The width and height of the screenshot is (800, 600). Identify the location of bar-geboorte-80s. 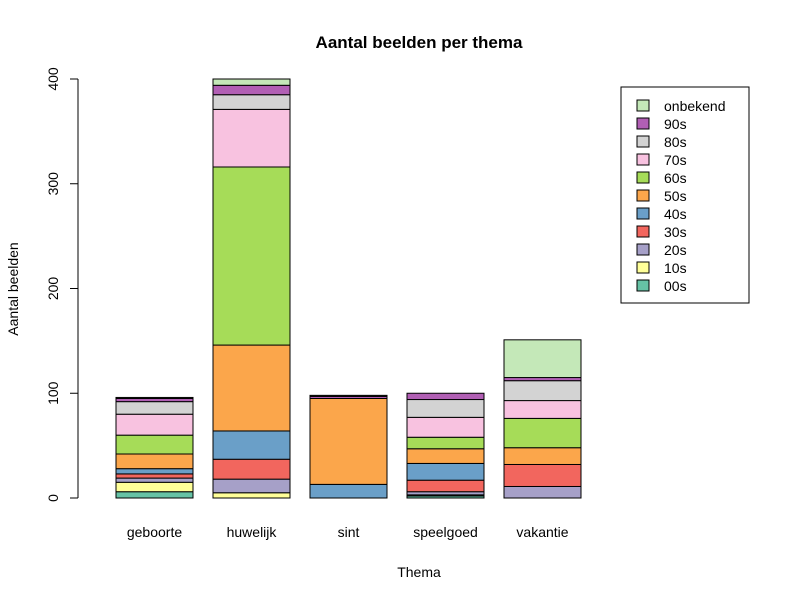
(154, 408).